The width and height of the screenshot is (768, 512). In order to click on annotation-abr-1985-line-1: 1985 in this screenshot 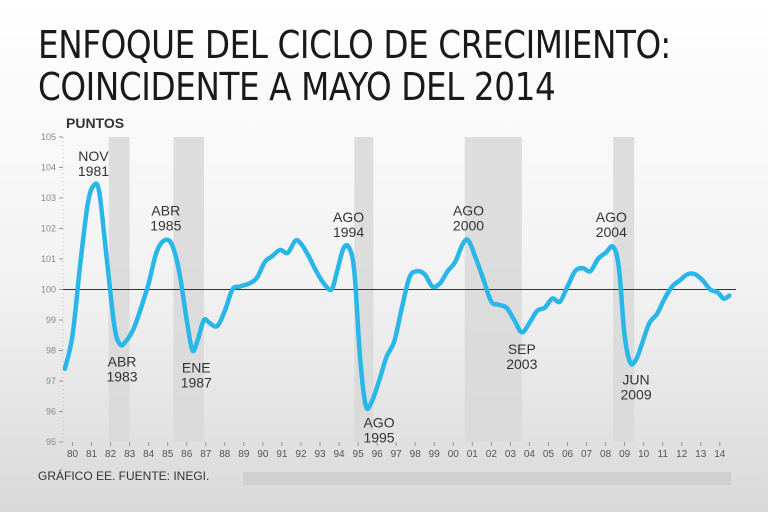, I will do `click(165, 226)`.